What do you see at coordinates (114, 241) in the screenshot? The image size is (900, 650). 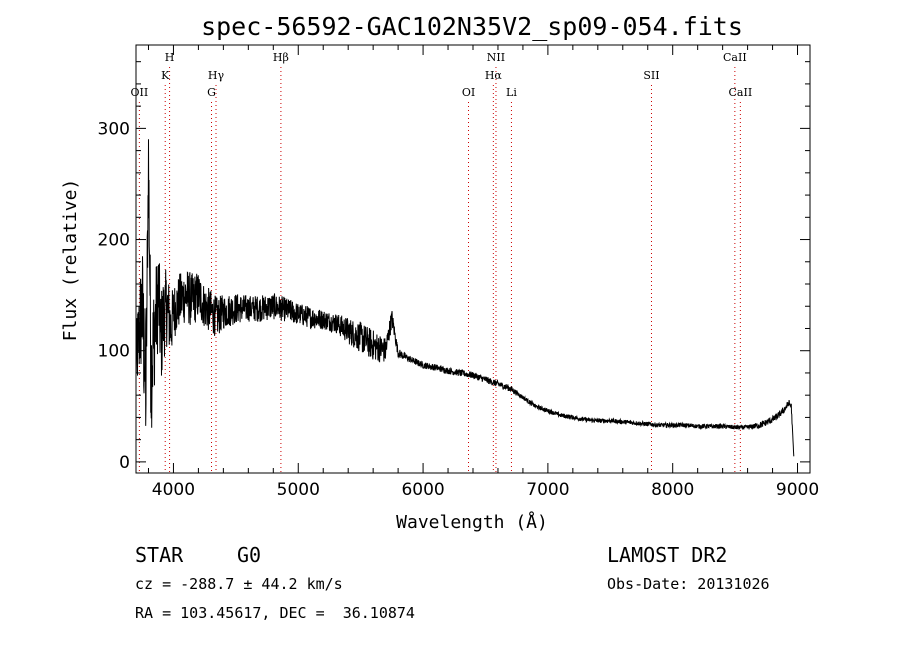 I see `y-tick-label: 200` at bounding box center [114, 241].